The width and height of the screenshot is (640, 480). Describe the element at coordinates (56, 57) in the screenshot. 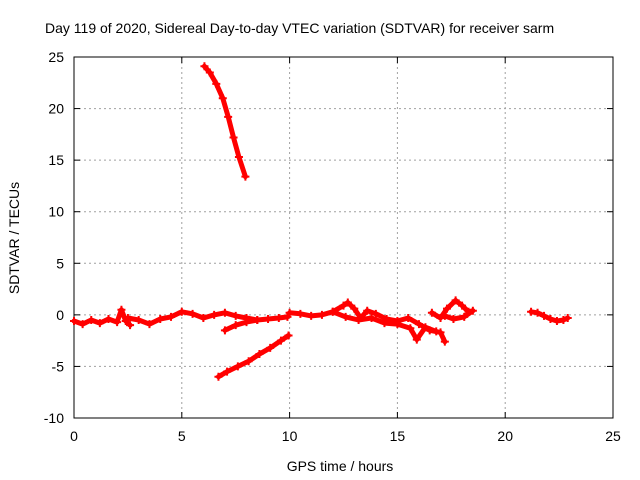

I see `y-tick-label: 25` at that location.